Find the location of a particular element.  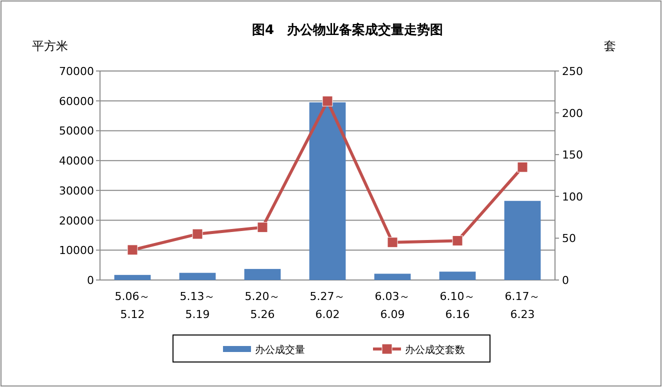

y-tick-label: 0 is located at coordinates (90, 280).